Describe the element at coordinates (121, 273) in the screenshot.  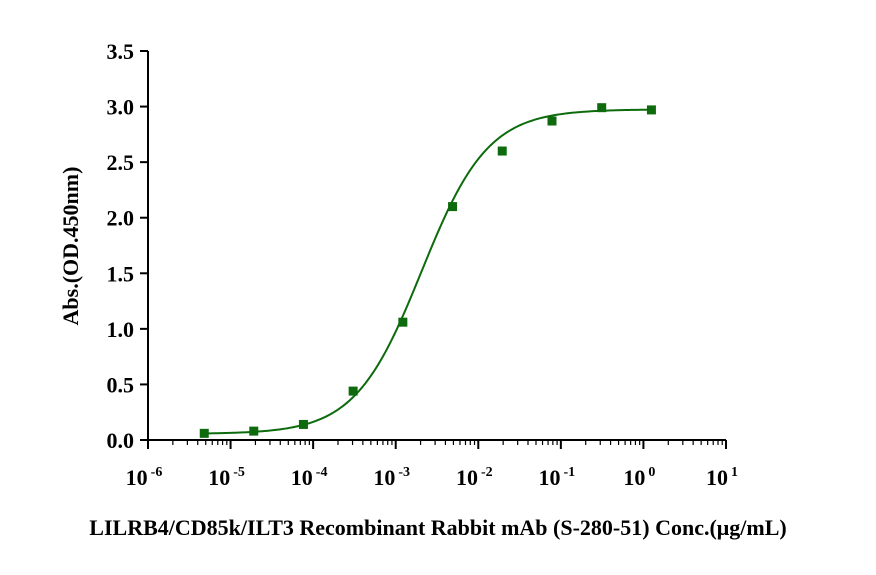
I see `y-tick-label: 1.5` at that location.